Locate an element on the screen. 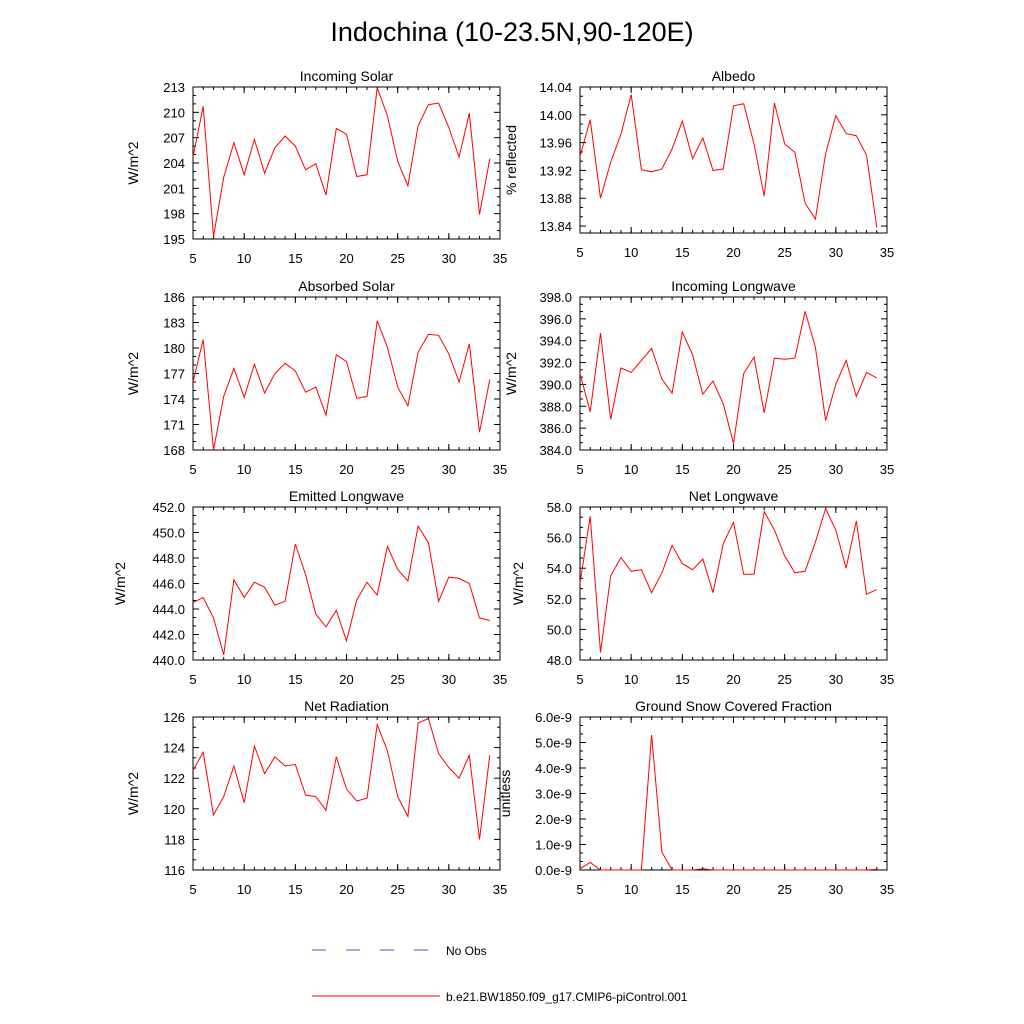 Image resolution: width=1024 pixels, height=1024 pixels. y-tick-label: 442.0 is located at coordinates (168, 635).